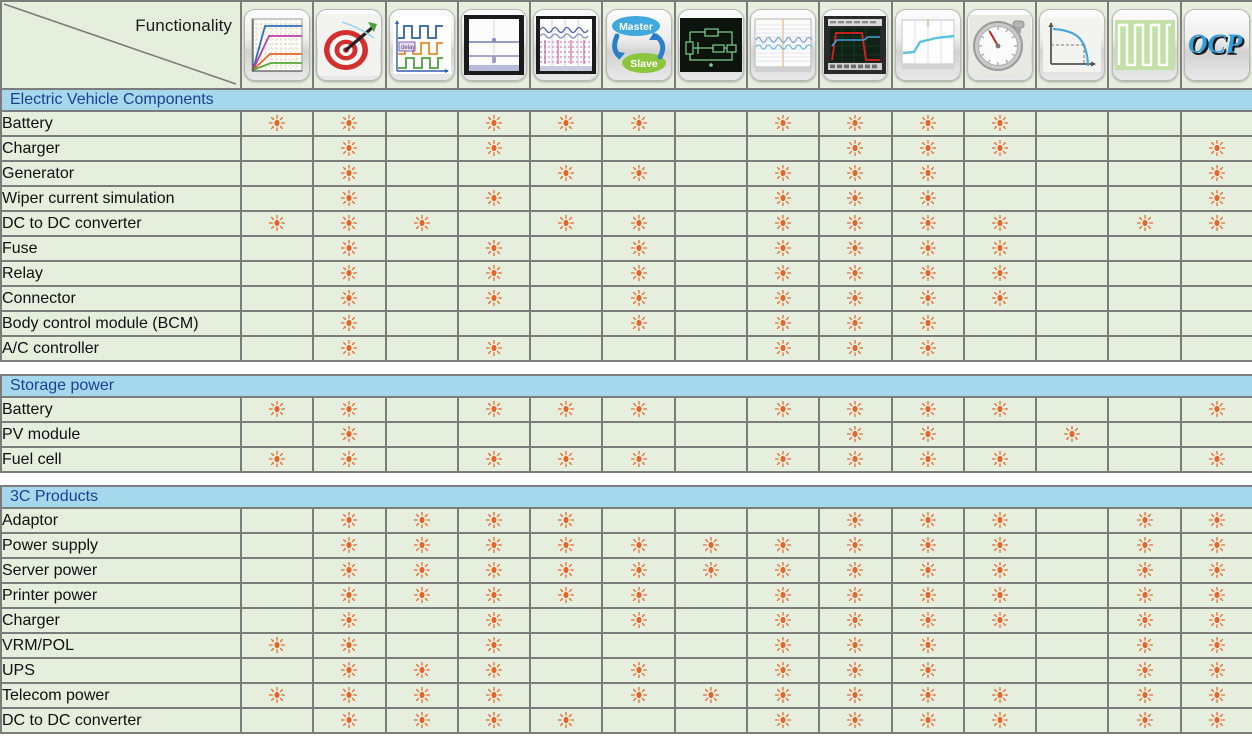  What do you see at coordinates (121, 198) in the screenshot?
I see `dut-row-label: Wiper current simulation` at bounding box center [121, 198].